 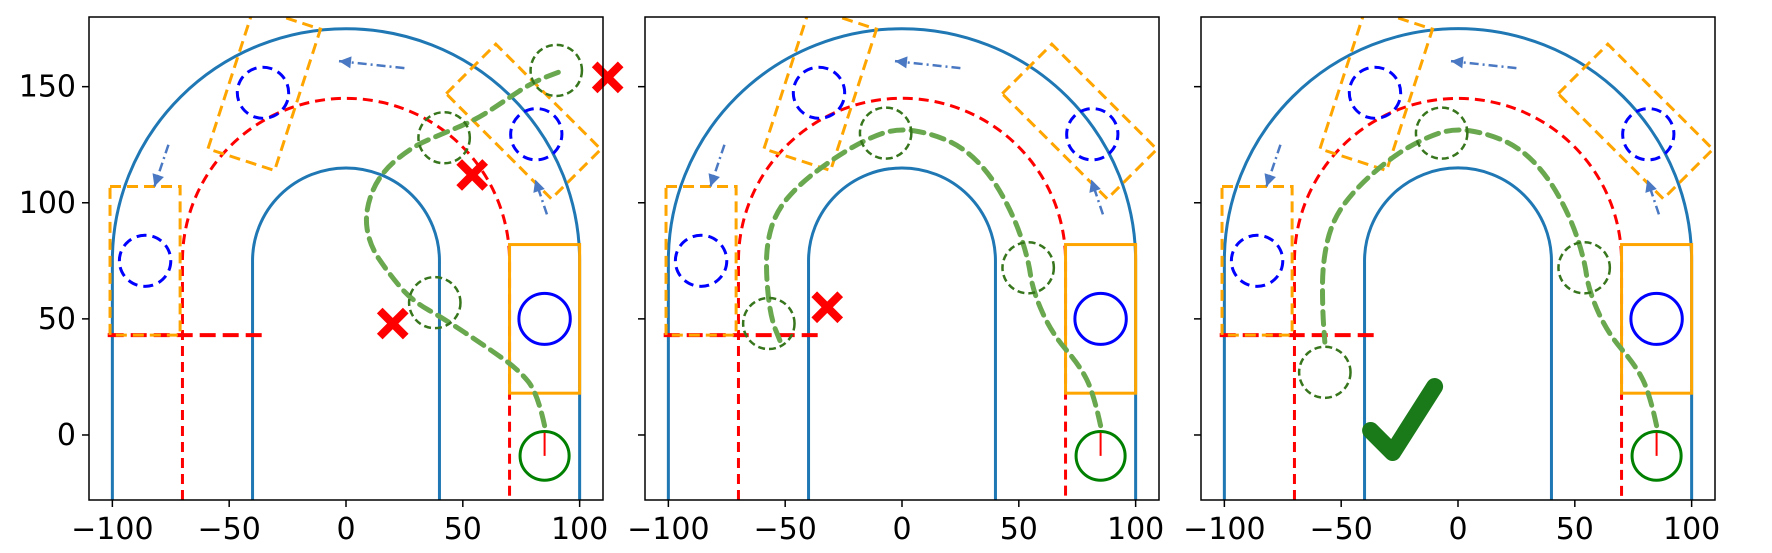 What do you see at coordinates (1403, 420) in the screenshot?
I see `success-check-icon` at bounding box center [1403, 420].